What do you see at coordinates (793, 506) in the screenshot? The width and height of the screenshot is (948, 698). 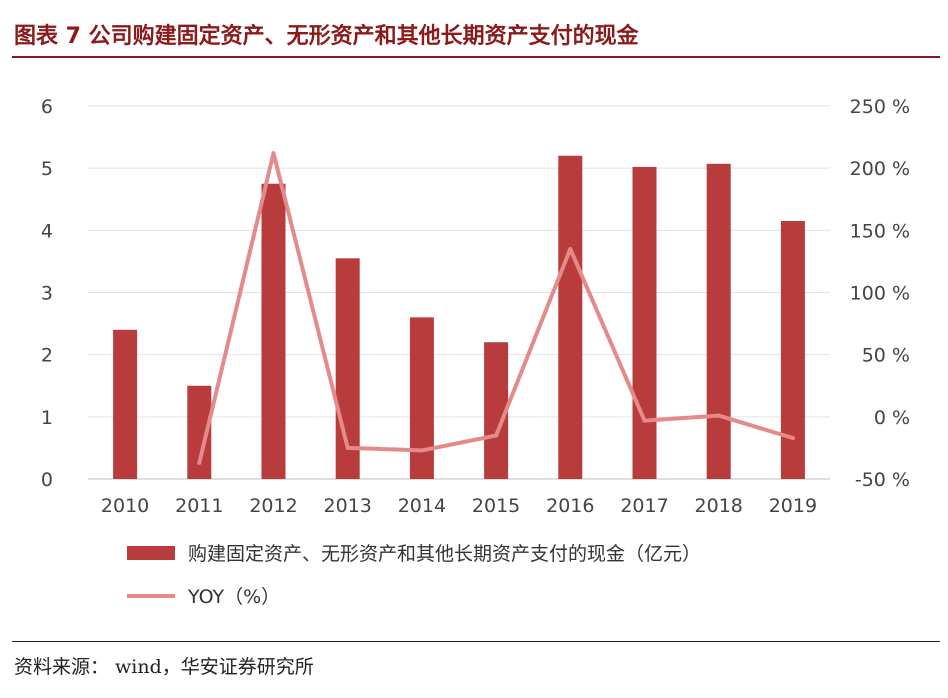 I see `x-tick-label: 2019` at bounding box center [793, 506].